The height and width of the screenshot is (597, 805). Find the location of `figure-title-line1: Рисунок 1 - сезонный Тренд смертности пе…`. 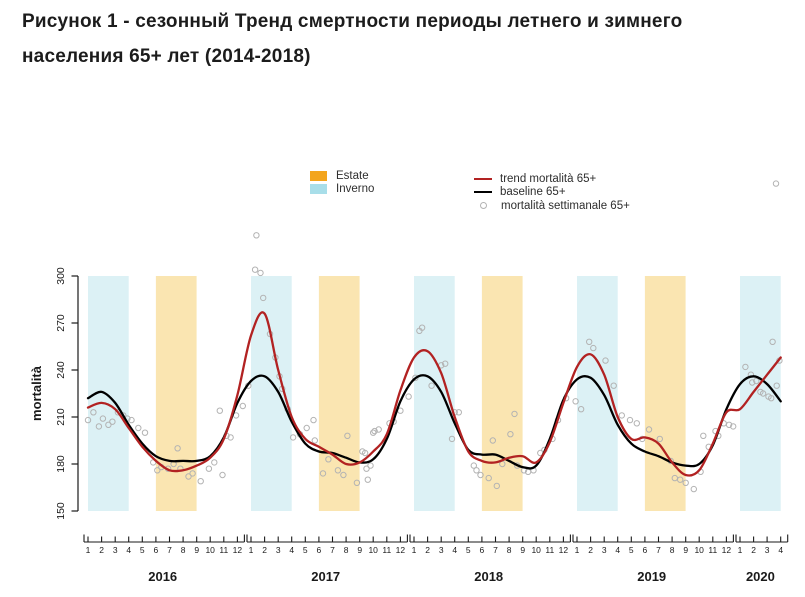

figure-title-line1: Рисунок 1 - сезонный Тренд смертности пе… is located at coordinates (352, 21).